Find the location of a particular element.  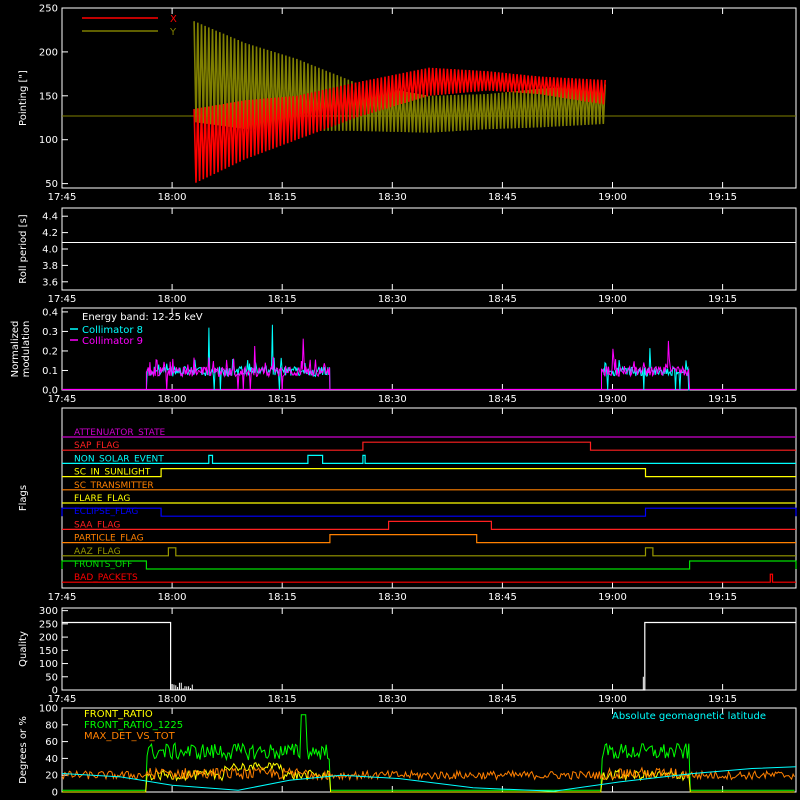

ratios-series-geomagnetic-latitude is located at coordinates (429, 779).